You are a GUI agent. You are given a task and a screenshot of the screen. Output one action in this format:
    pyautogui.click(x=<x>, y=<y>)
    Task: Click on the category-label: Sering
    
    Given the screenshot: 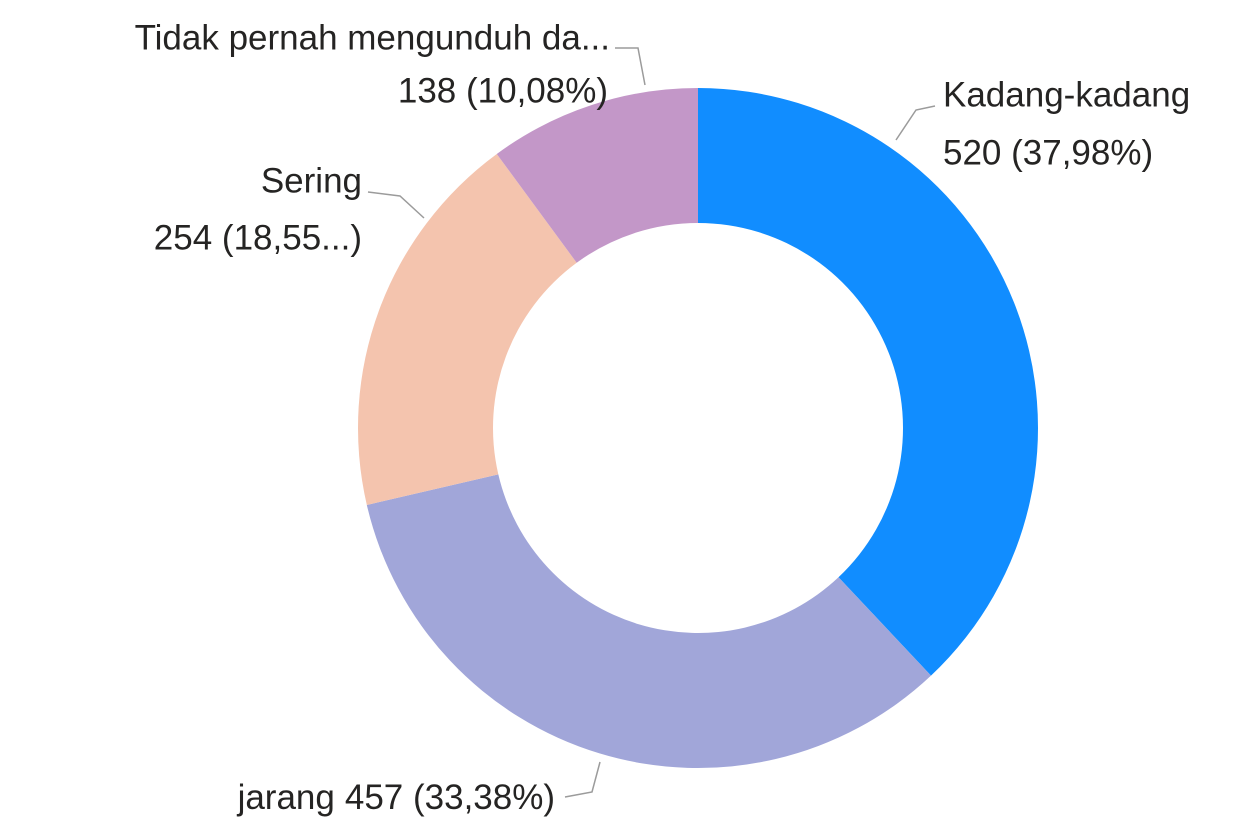 What is the action you would take?
    pyautogui.click(x=311, y=180)
    